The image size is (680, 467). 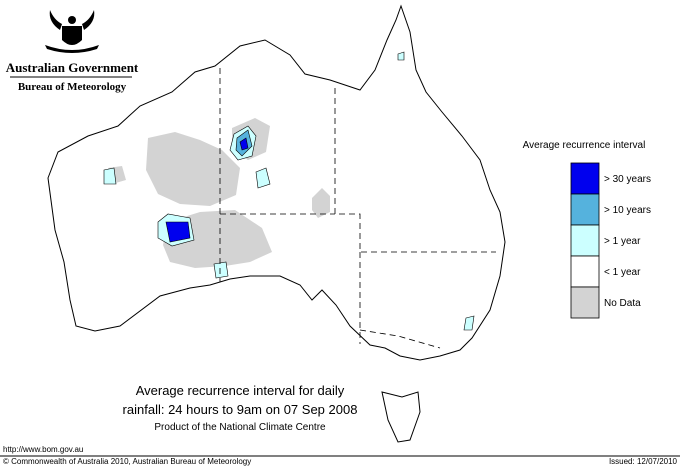 What do you see at coordinates (401, 417) in the screenshot?
I see `tasmania-outline` at bounding box center [401, 417].